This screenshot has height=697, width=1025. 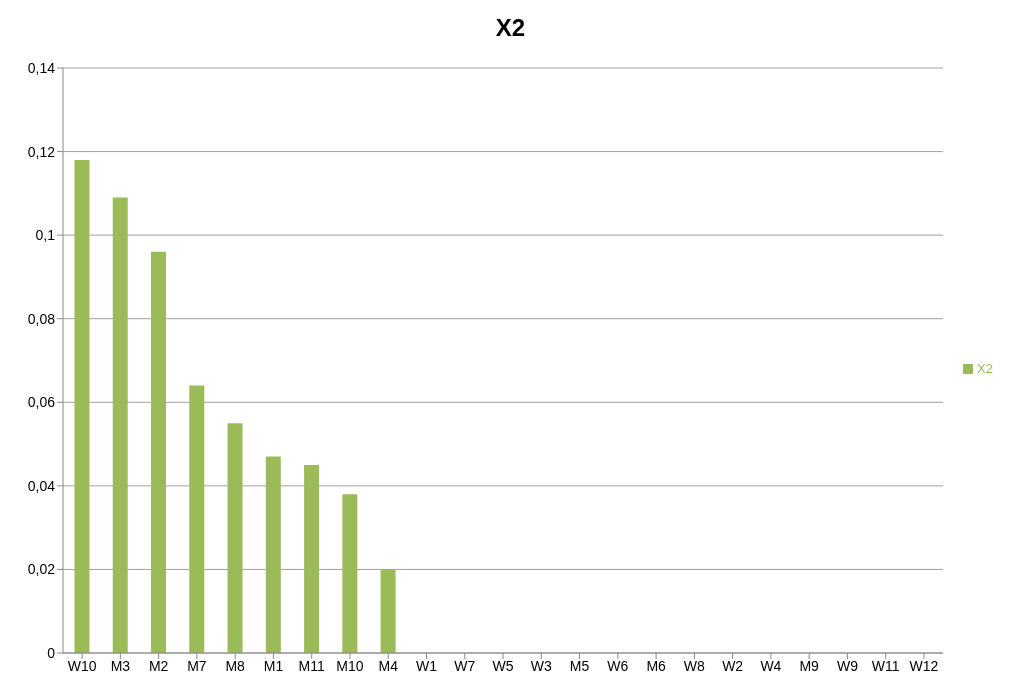 I want to click on x-tick-label: M5, so click(x=579, y=665).